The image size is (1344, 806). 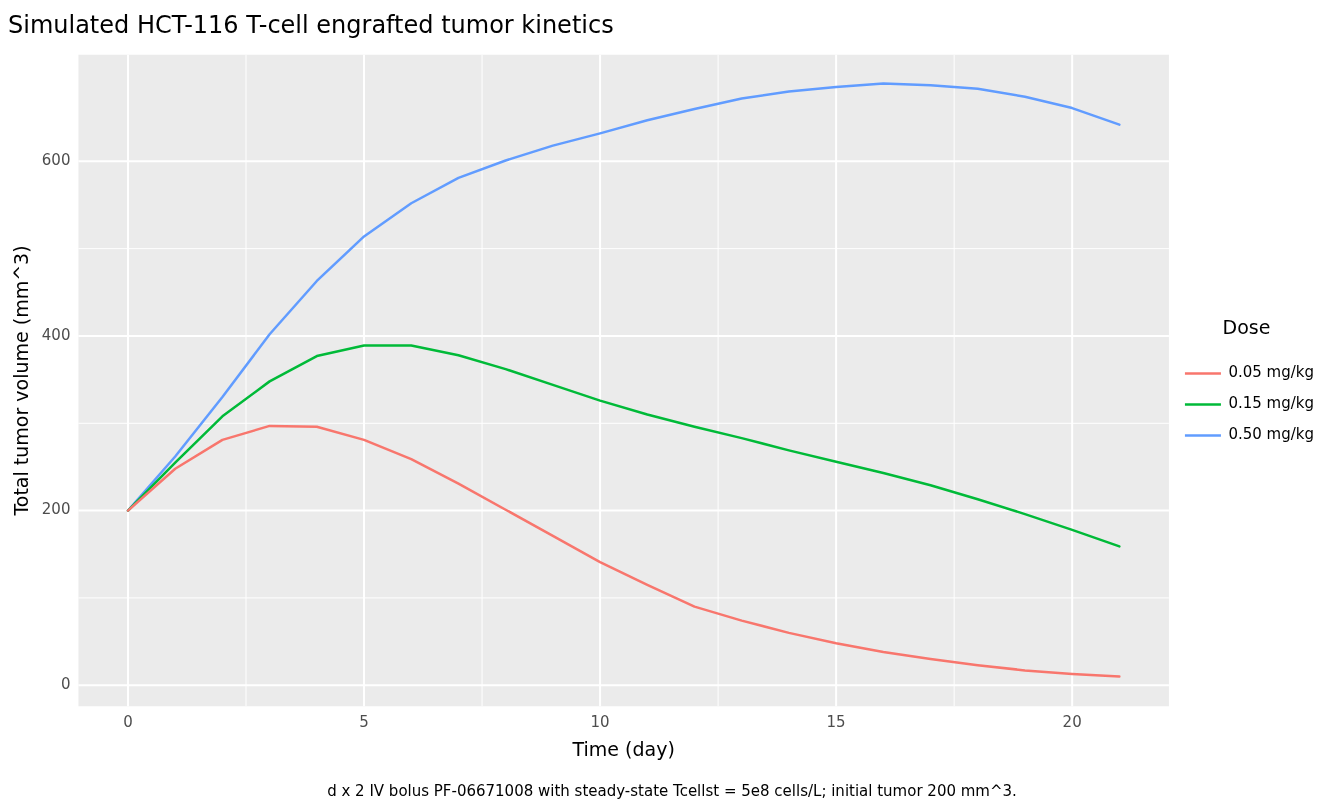 I want to click on y-tick-label: 0, so click(x=65, y=684).